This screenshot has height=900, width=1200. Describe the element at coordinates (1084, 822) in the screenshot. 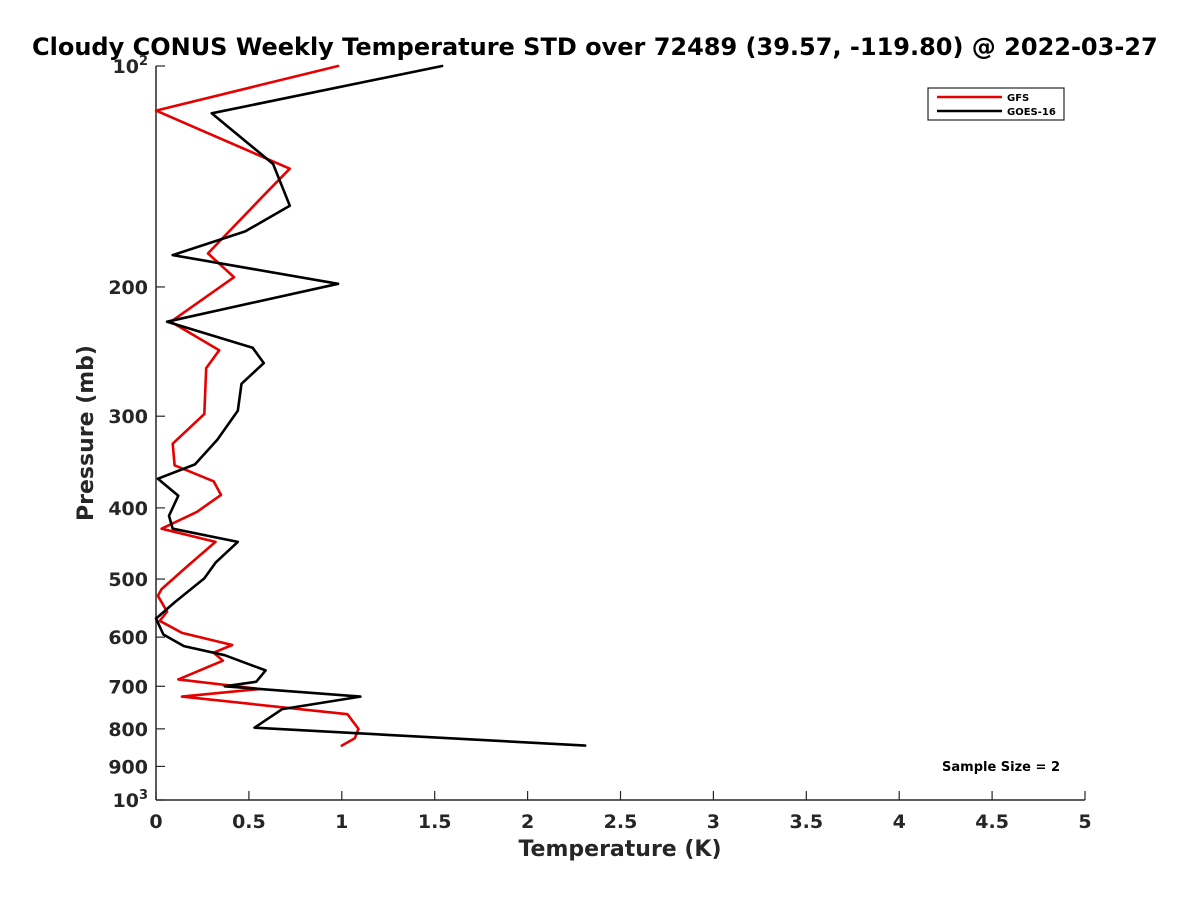

I see `x-tick-label: 5` at that location.